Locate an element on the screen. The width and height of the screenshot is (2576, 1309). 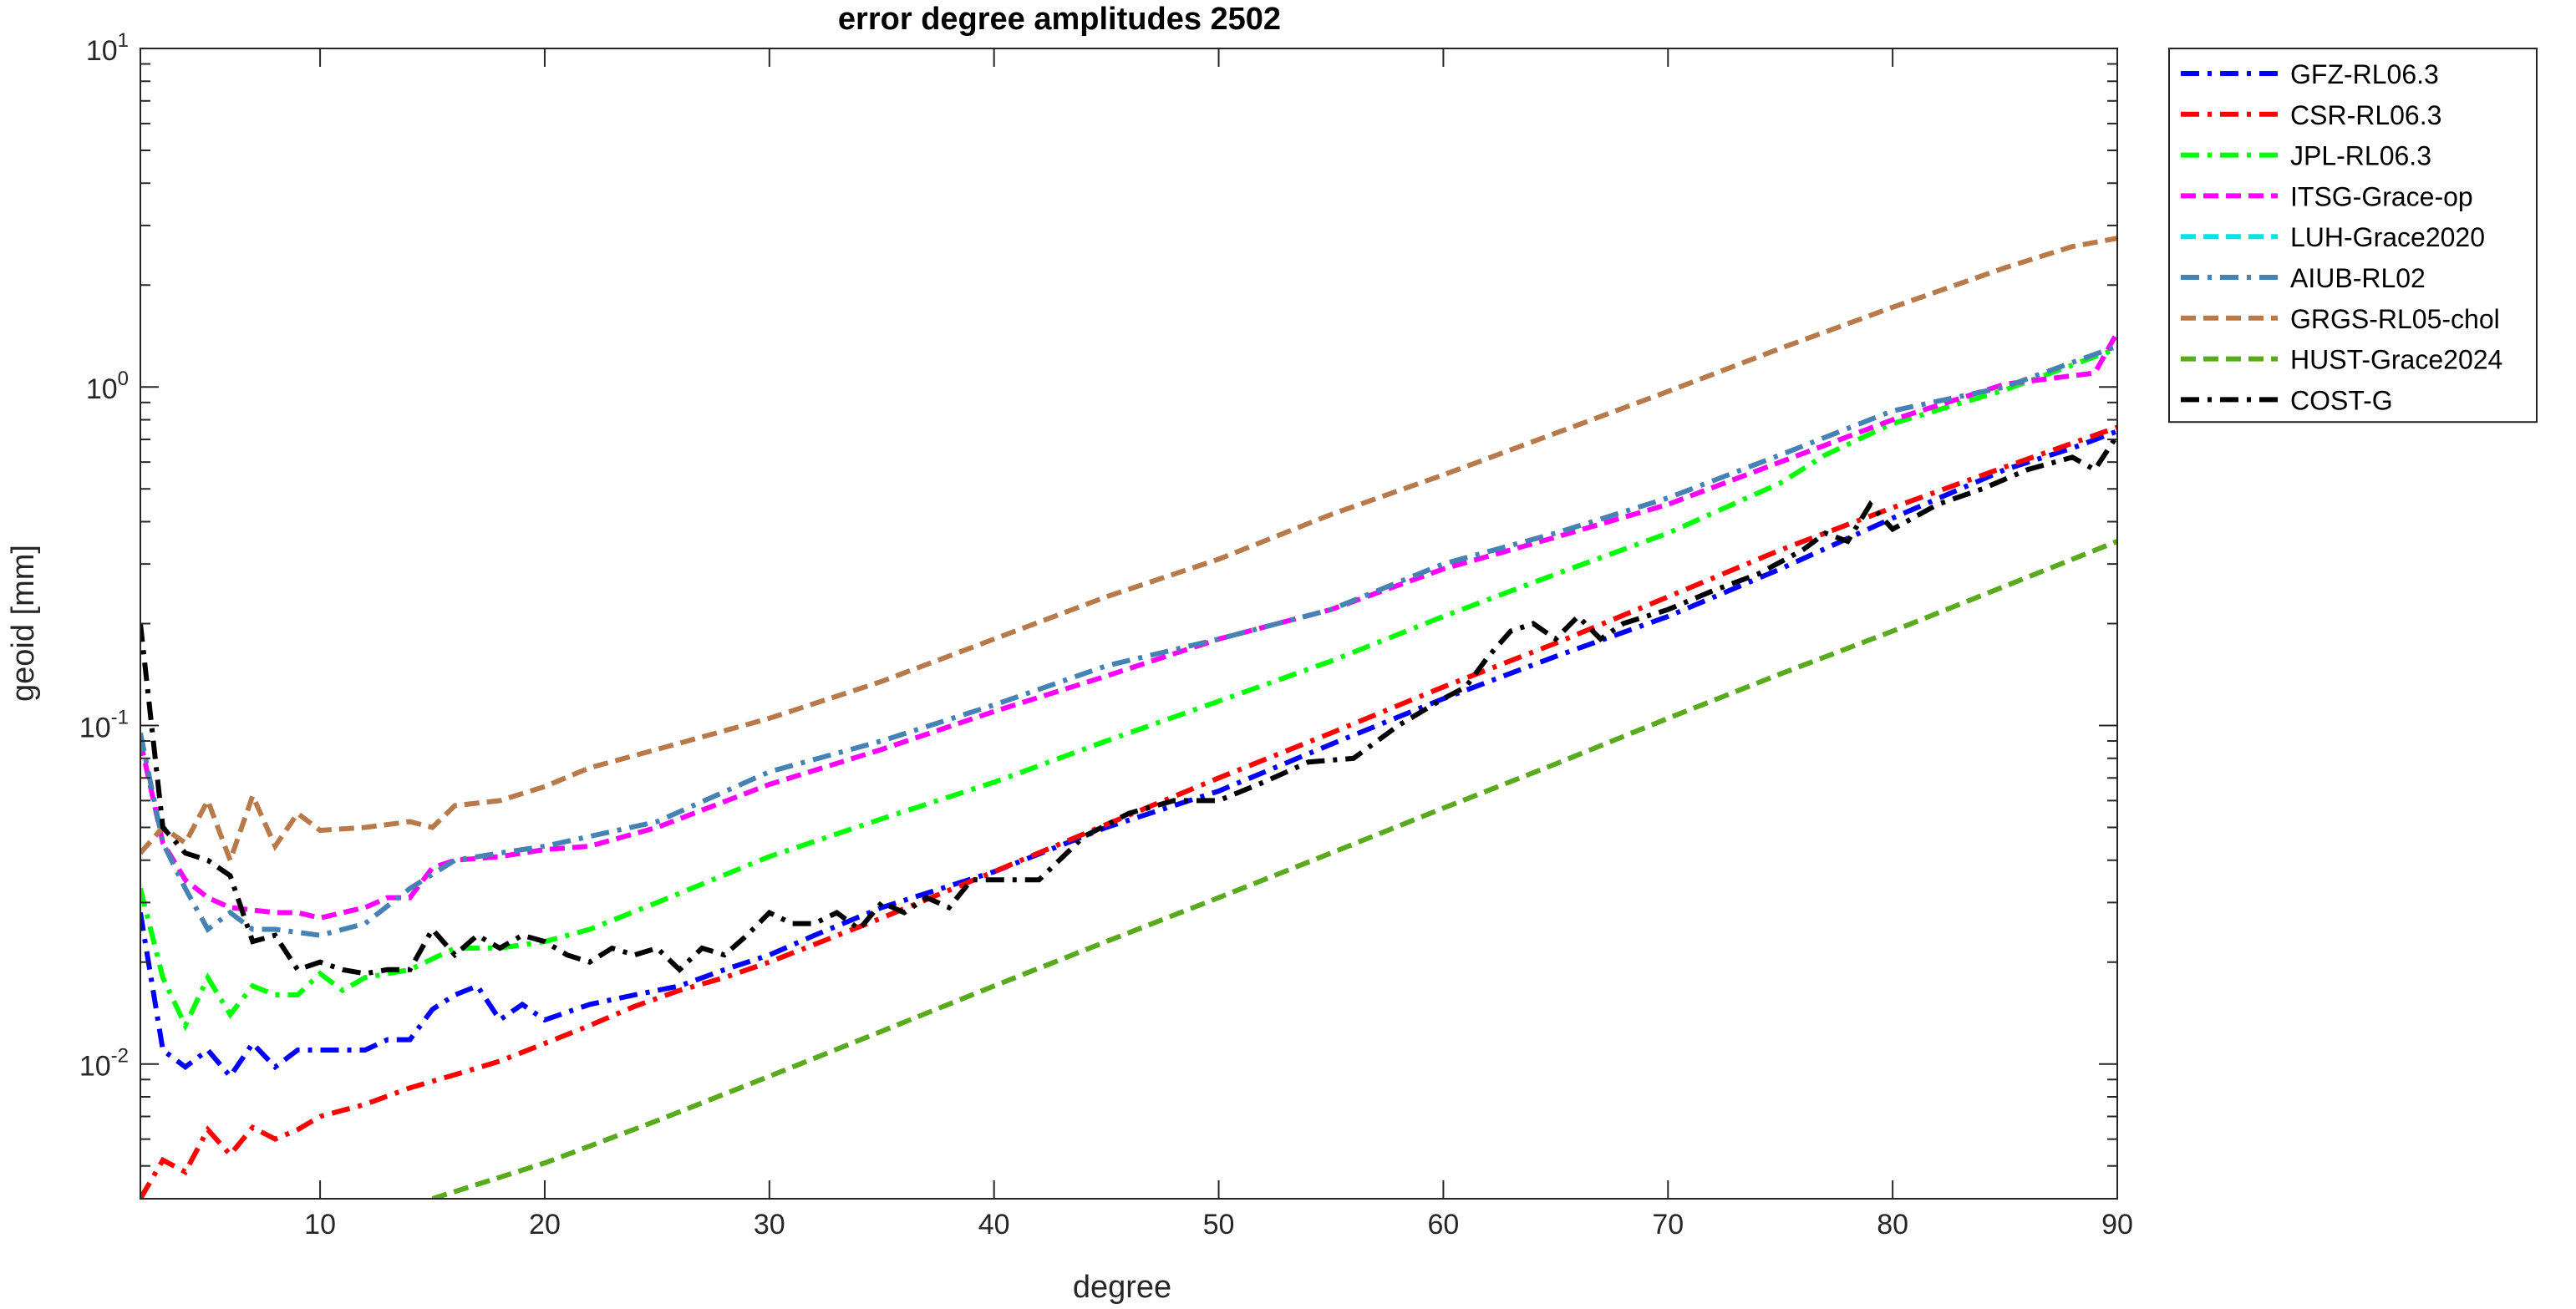
y-tick-label: 10¹ is located at coordinates (108, 48).